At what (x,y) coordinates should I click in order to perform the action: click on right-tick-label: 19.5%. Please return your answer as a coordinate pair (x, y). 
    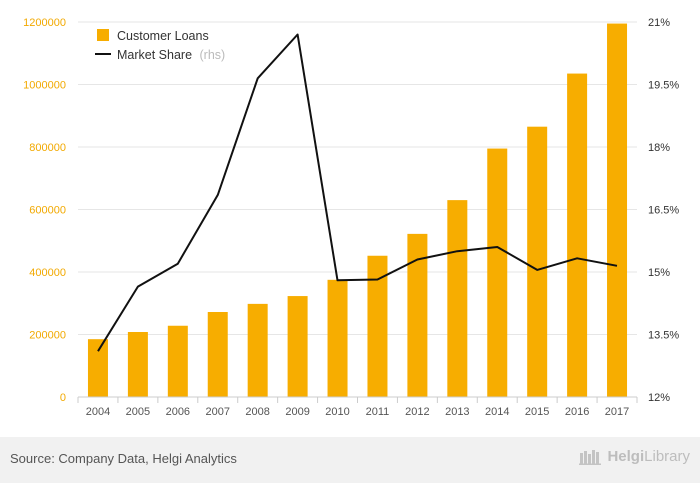
    Looking at the image, I should click on (663, 86).